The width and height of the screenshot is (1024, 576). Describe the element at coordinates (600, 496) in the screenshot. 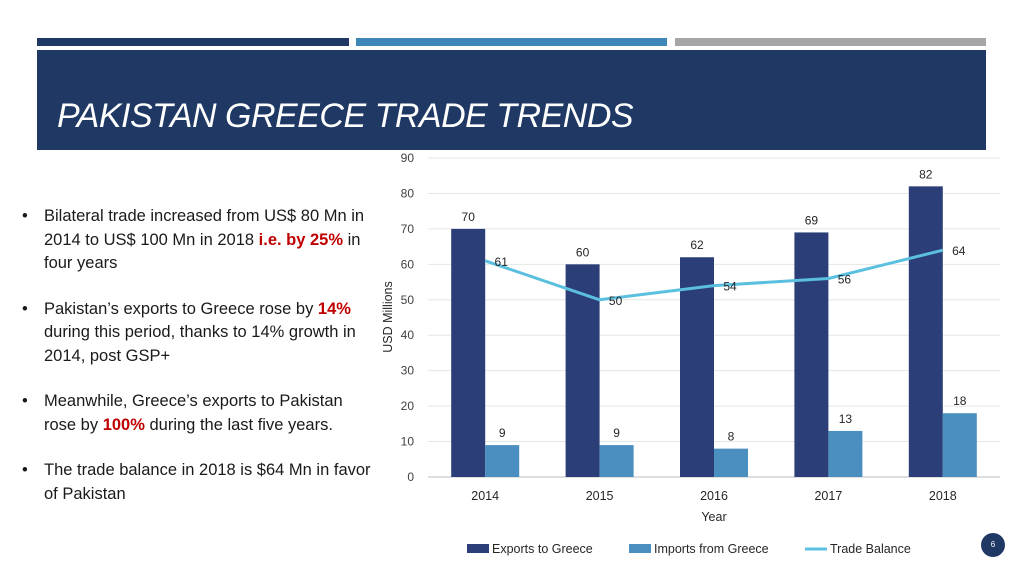

I see `x-tick-label: 2015` at that location.